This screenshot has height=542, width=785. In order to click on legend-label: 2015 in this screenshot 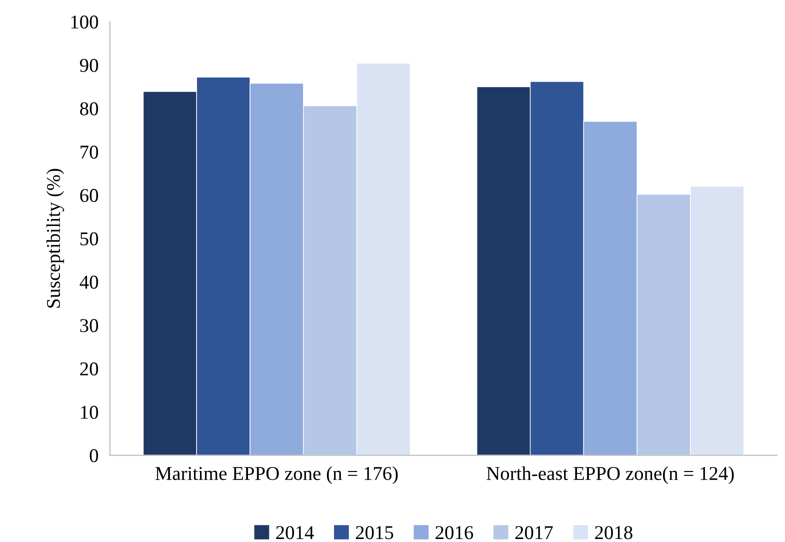, I will do `click(375, 533)`.